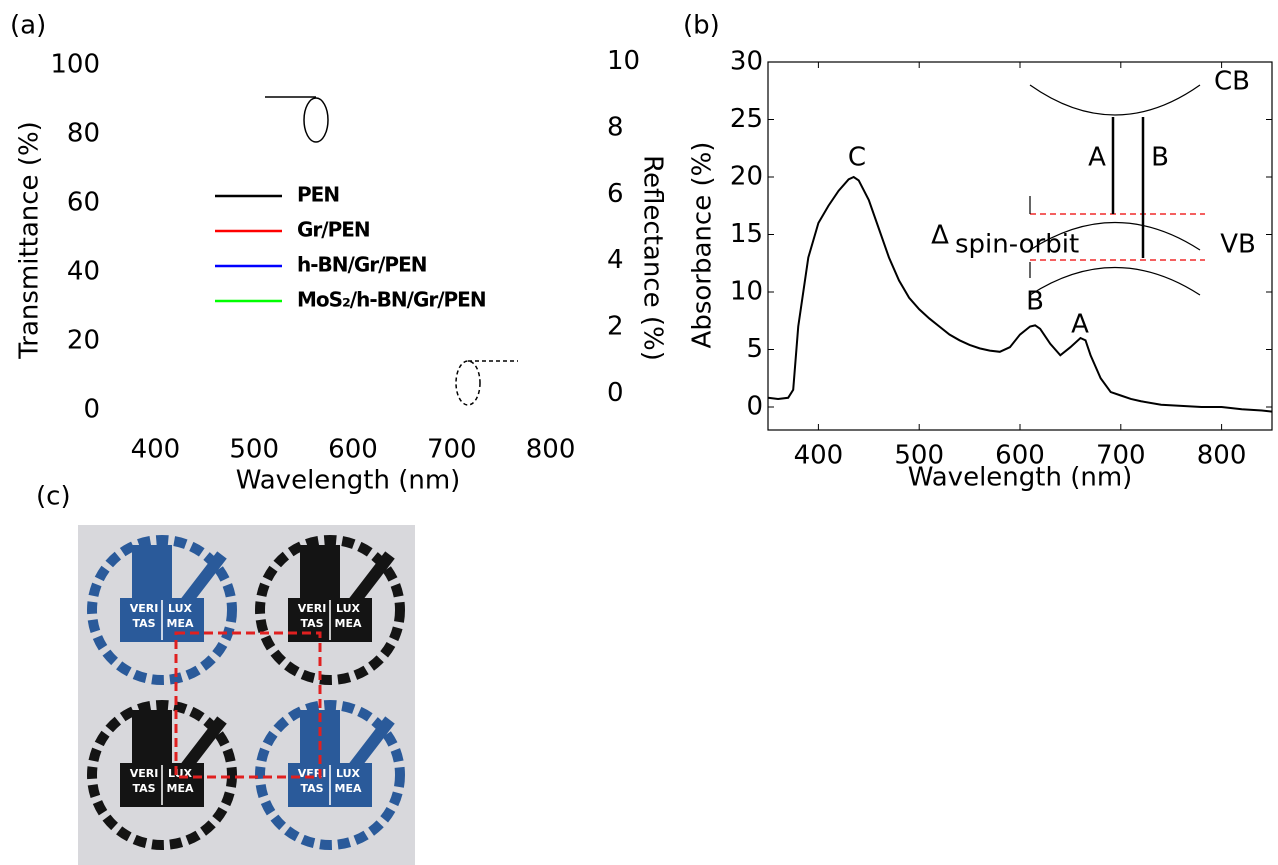  I want to click on y-tick-label: 5, so click(754, 349).